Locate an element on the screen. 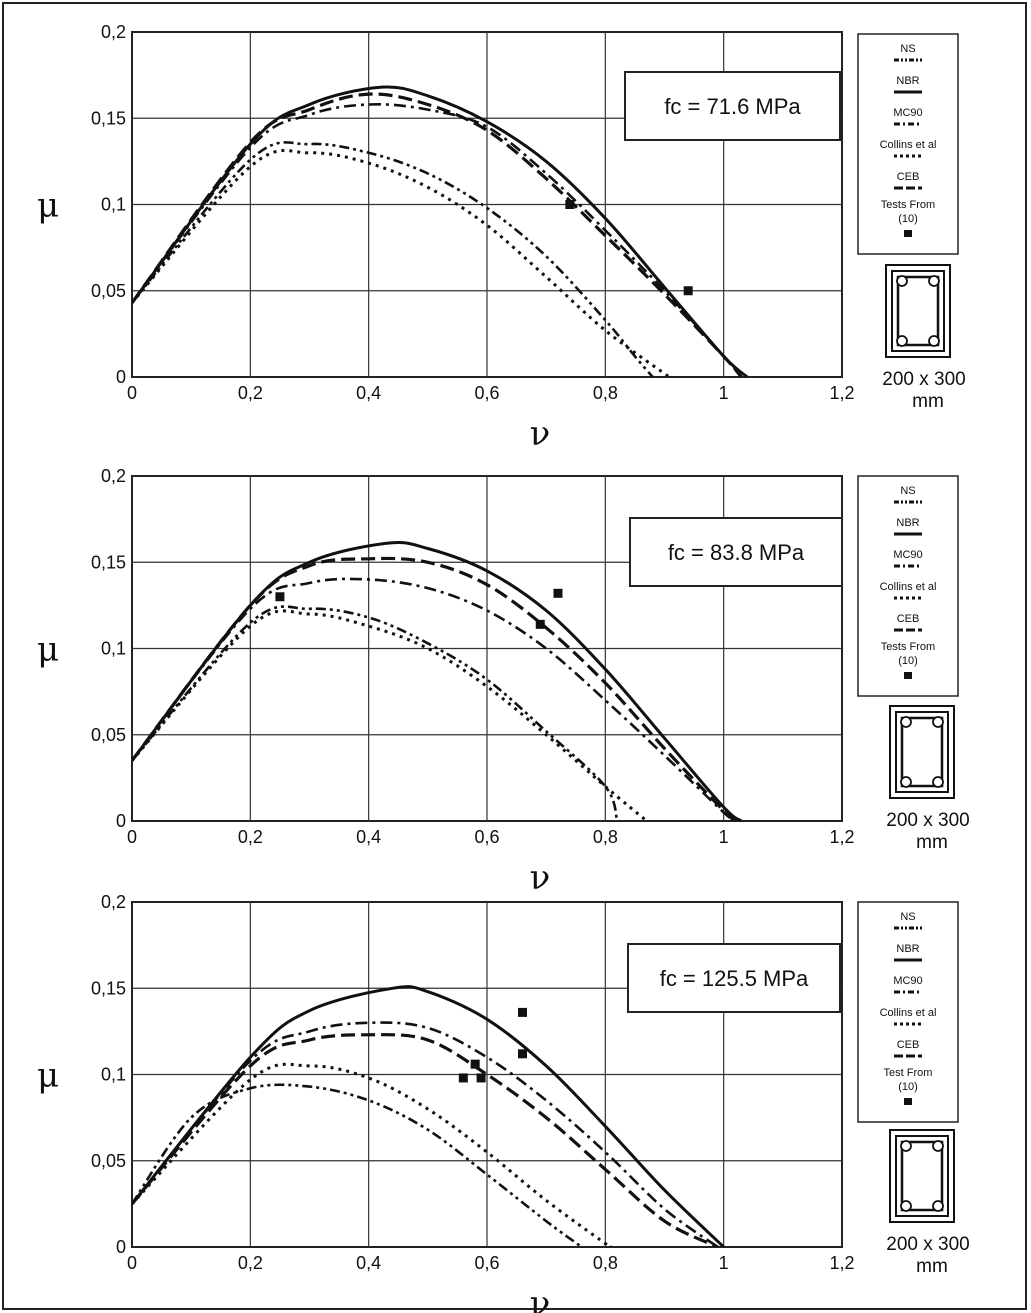 The image size is (1031, 1313). annotation-text: fc = 125.5 MPa is located at coordinates (734, 978).